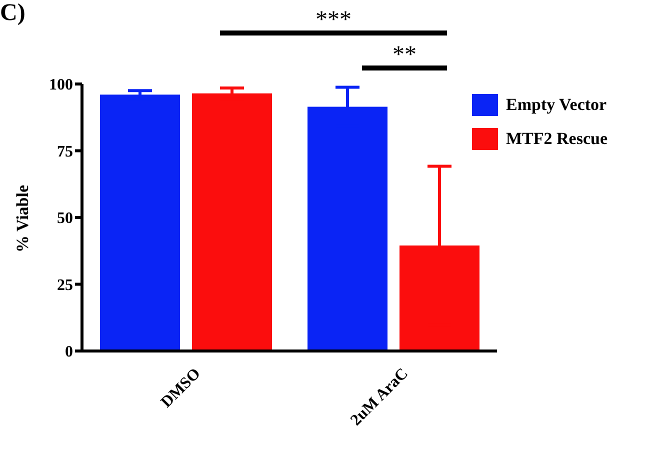 The height and width of the screenshot is (454, 666). I want to click on y-tick-label: 50, so click(65, 219).